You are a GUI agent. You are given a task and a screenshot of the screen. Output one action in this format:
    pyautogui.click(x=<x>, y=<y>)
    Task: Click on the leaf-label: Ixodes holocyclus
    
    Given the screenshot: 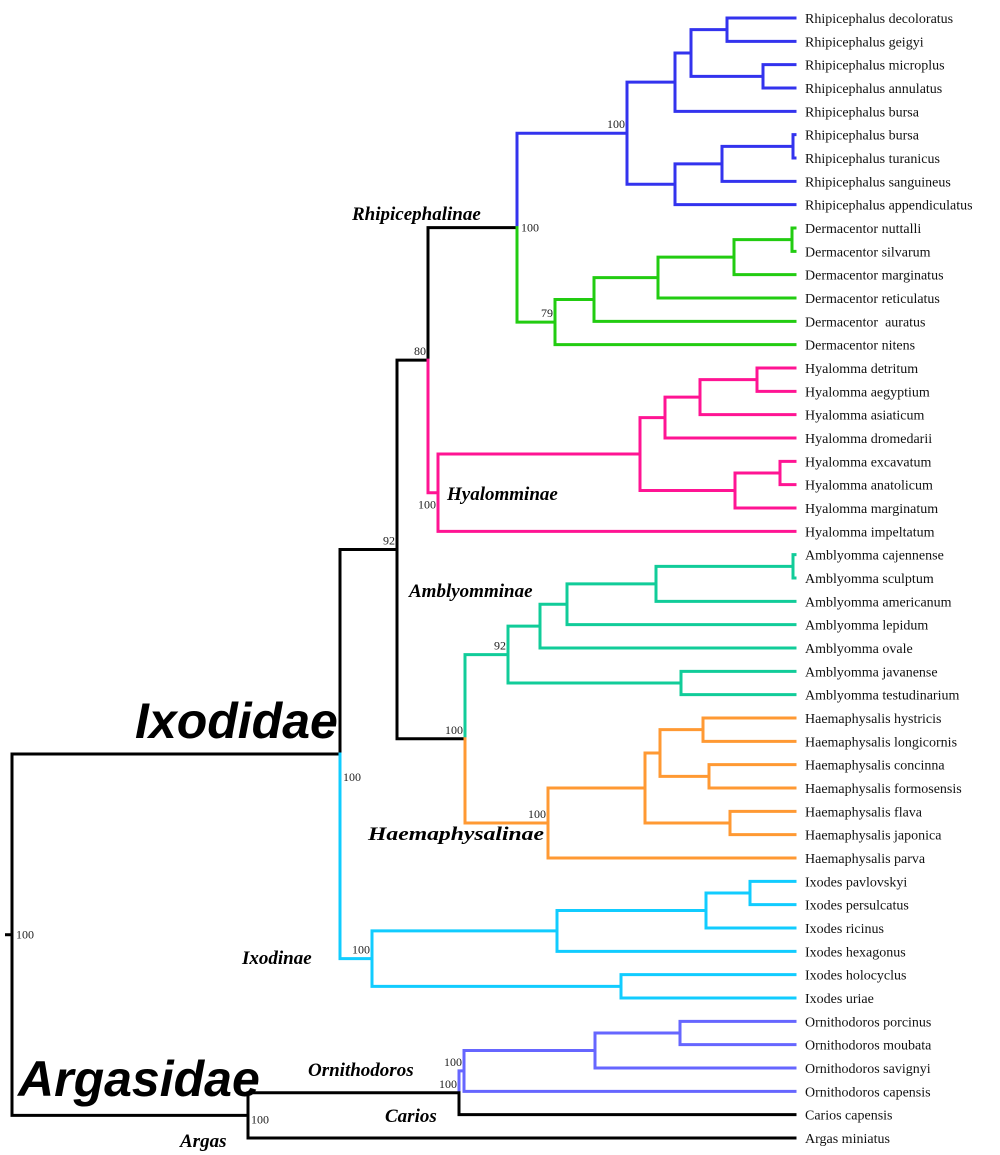 What is the action you would take?
    pyautogui.click(x=855, y=976)
    